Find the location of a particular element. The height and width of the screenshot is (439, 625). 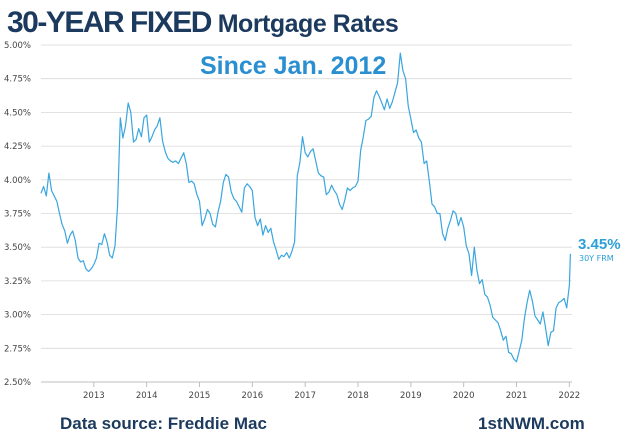

x-tick-label: 2016 is located at coordinates (253, 396).